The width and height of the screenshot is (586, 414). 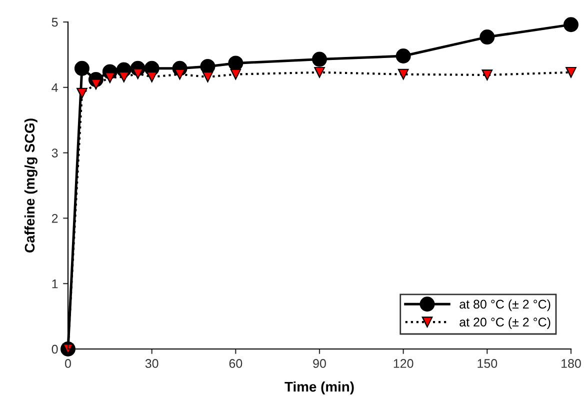 I want to click on x-tick-label: 180, so click(x=571, y=363).